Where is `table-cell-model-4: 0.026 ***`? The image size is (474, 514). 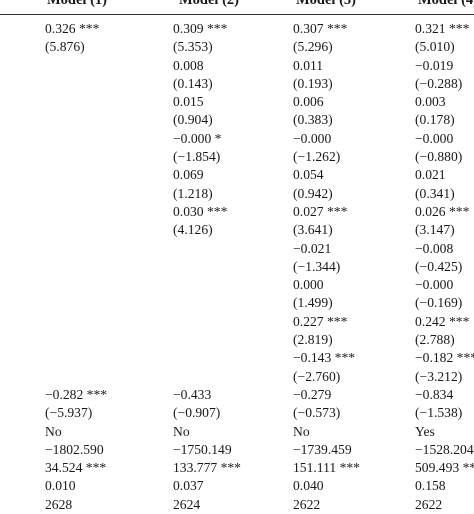
table-cell-model-4: 0.026 *** is located at coordinates (442, 211).